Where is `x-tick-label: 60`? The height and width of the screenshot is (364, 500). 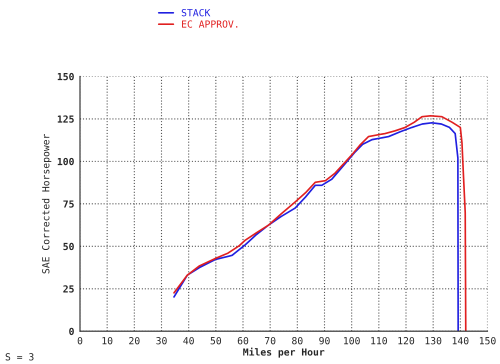
x-tick-label: 60 is located at coordinates (243, 340).